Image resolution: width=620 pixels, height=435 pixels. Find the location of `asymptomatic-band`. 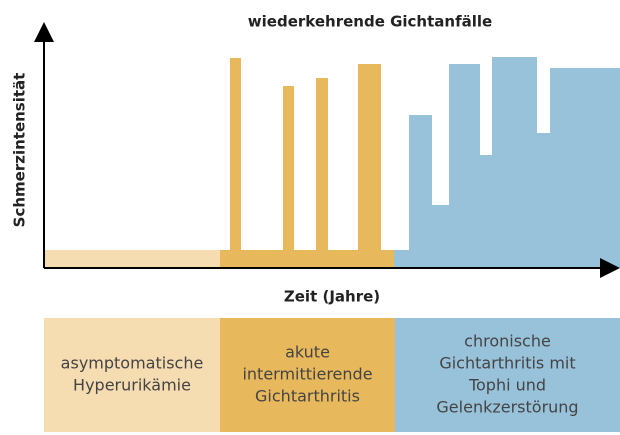

asymptomatic-band is located at coordinates (132, 259).